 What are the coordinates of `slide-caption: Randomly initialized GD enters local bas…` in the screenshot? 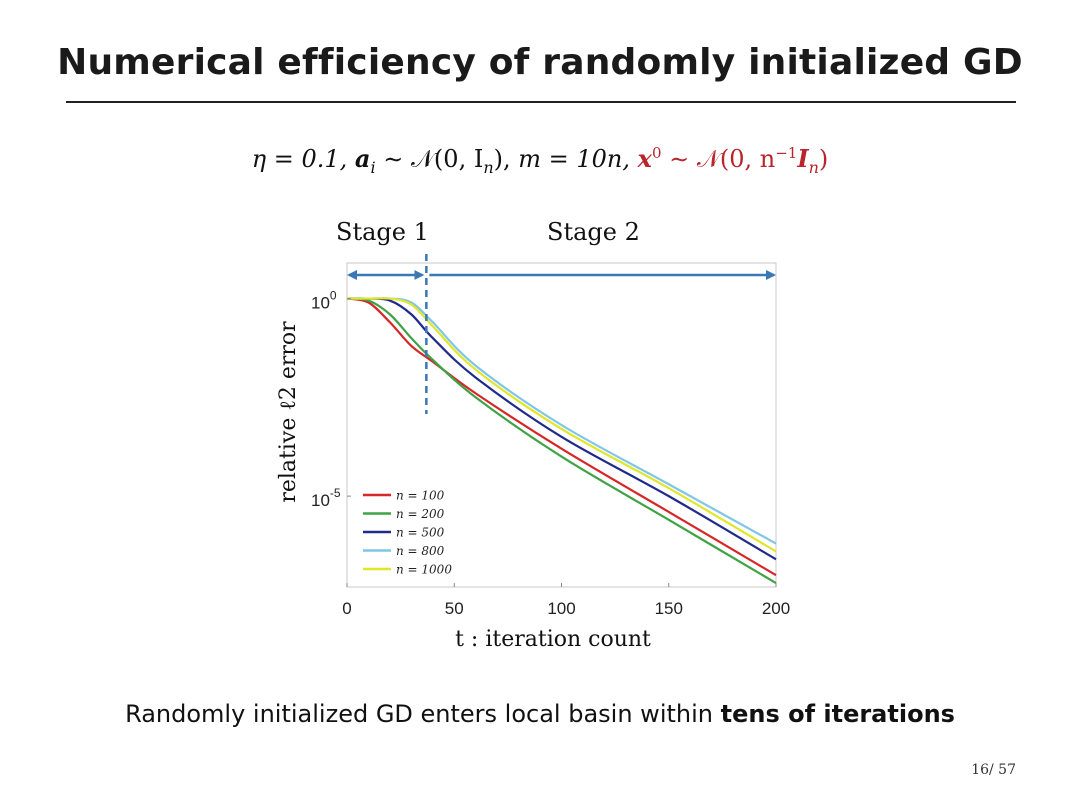 It's located at (540, 714).